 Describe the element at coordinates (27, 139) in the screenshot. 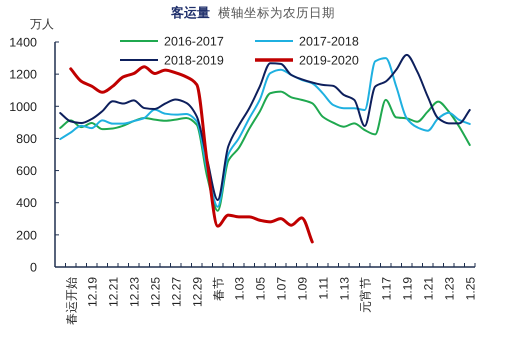

I see `y-tick-label: 800` at that location.